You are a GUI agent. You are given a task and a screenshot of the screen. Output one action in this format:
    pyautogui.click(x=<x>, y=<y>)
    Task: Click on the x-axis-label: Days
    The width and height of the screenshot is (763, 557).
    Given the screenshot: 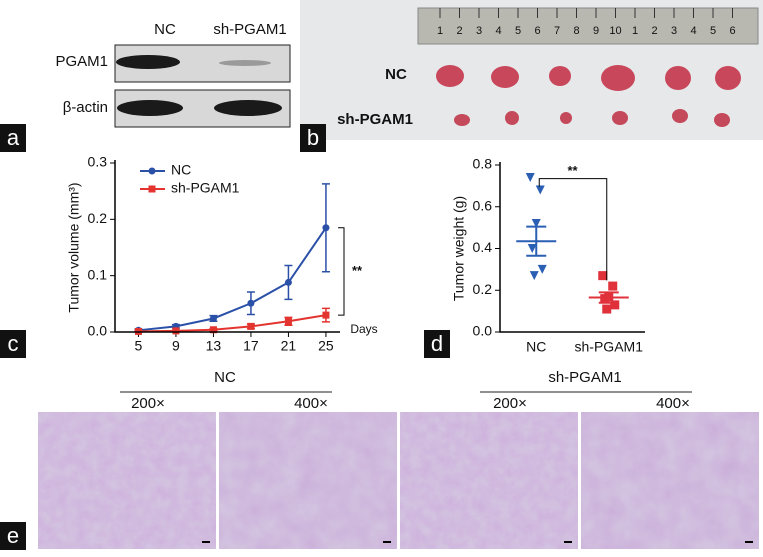 What is the action you would take?
    pyautogui.click(x=363, y=329)
    